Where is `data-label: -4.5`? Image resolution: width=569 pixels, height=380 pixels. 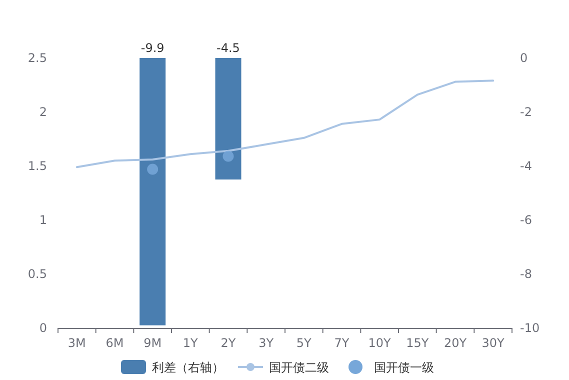
data-label: -4.5 is located at coordinates (228, 48).